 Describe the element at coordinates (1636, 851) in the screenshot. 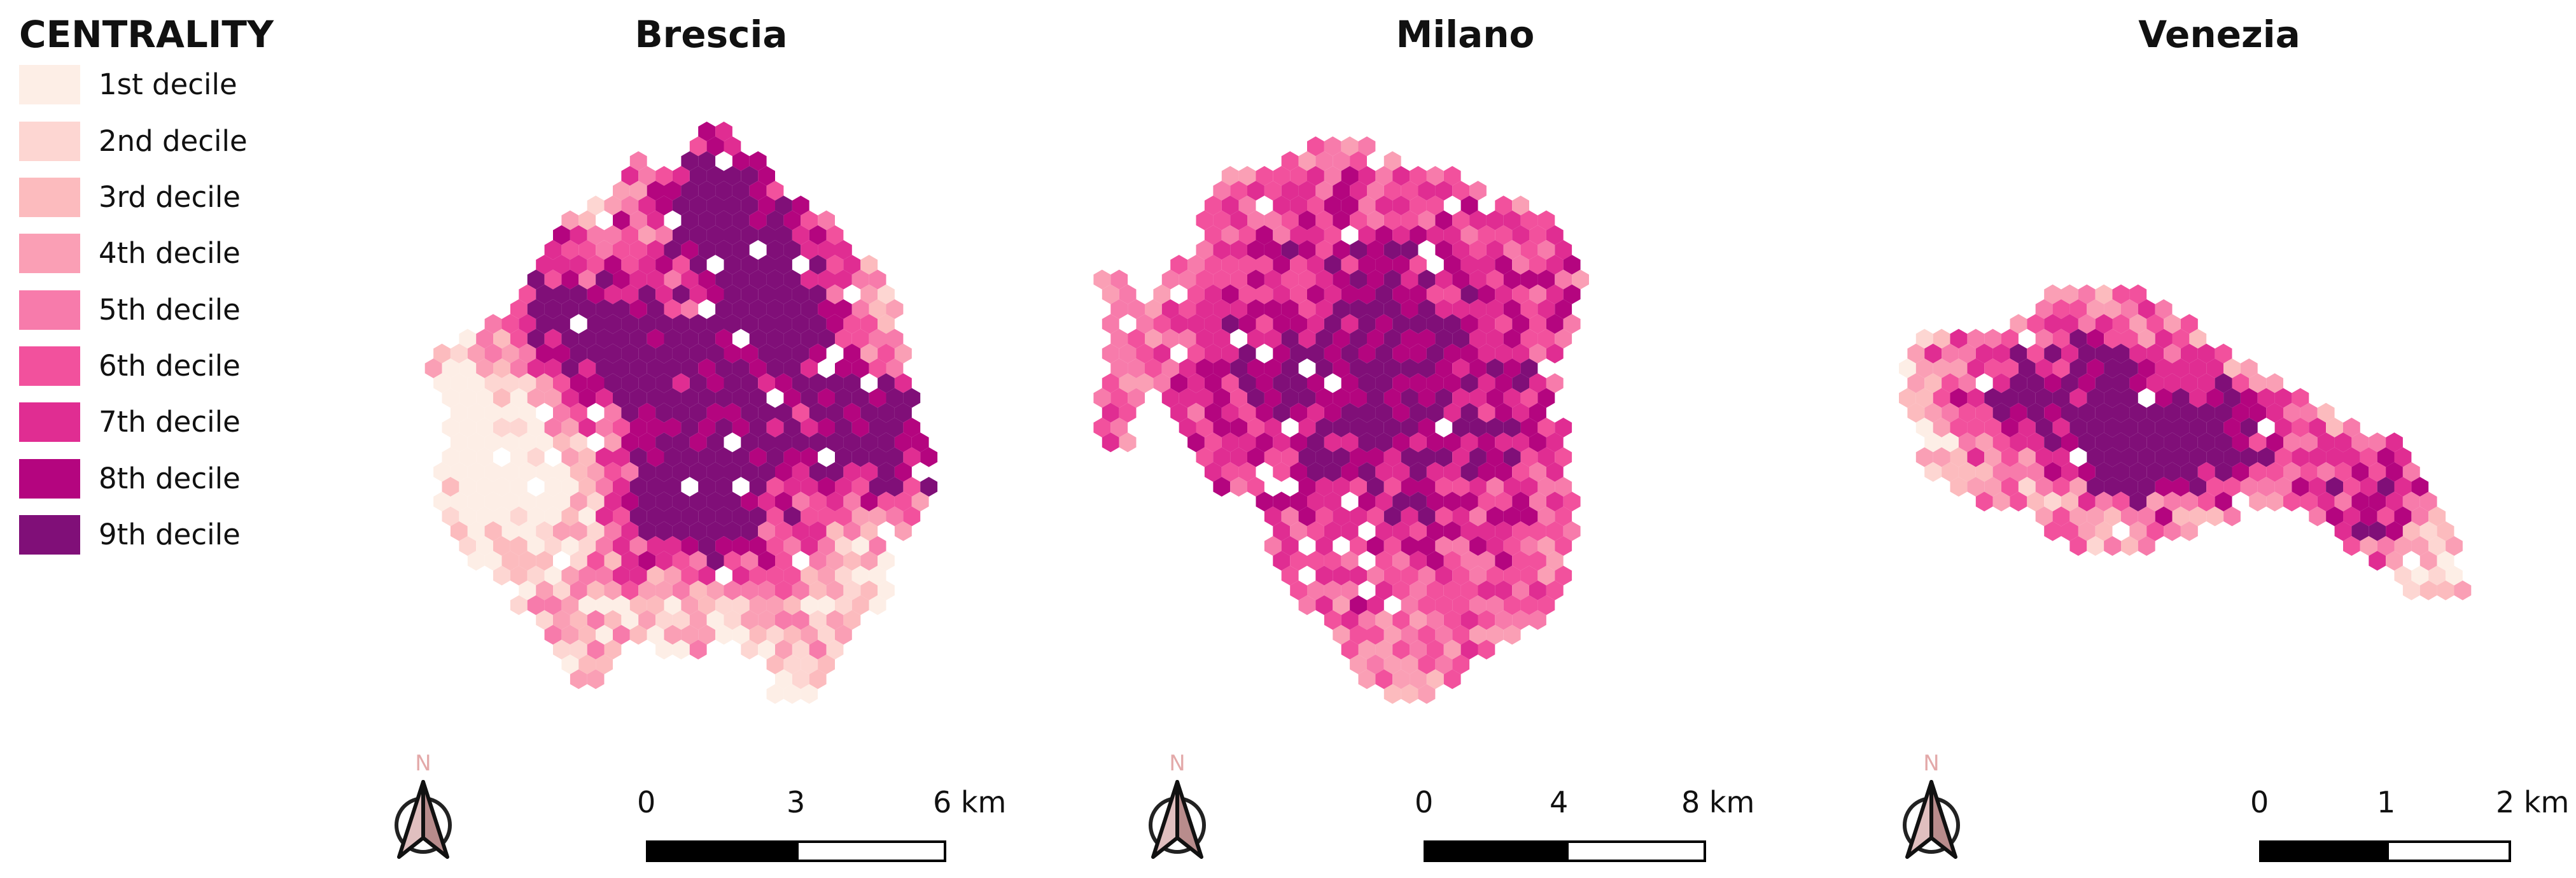

I see `scale-bar-white` at that location.